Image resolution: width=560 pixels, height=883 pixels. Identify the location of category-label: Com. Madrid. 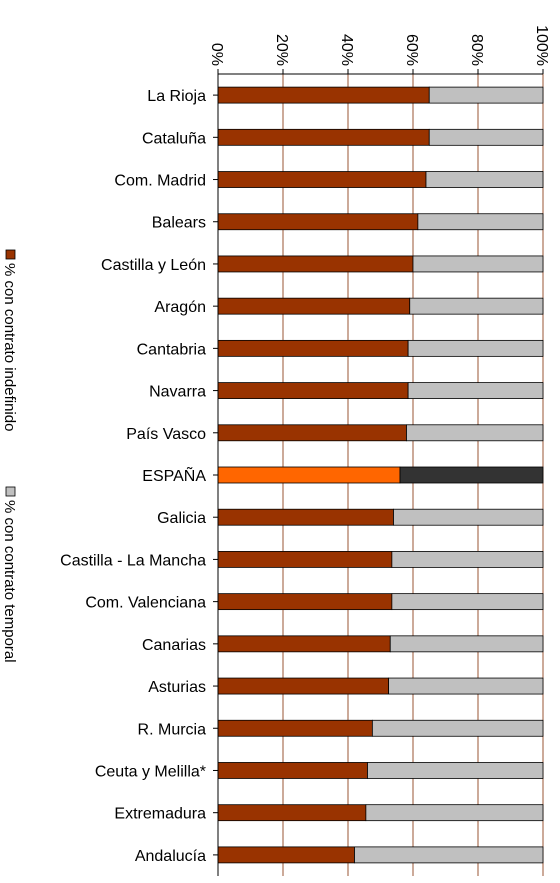
(160, 181).